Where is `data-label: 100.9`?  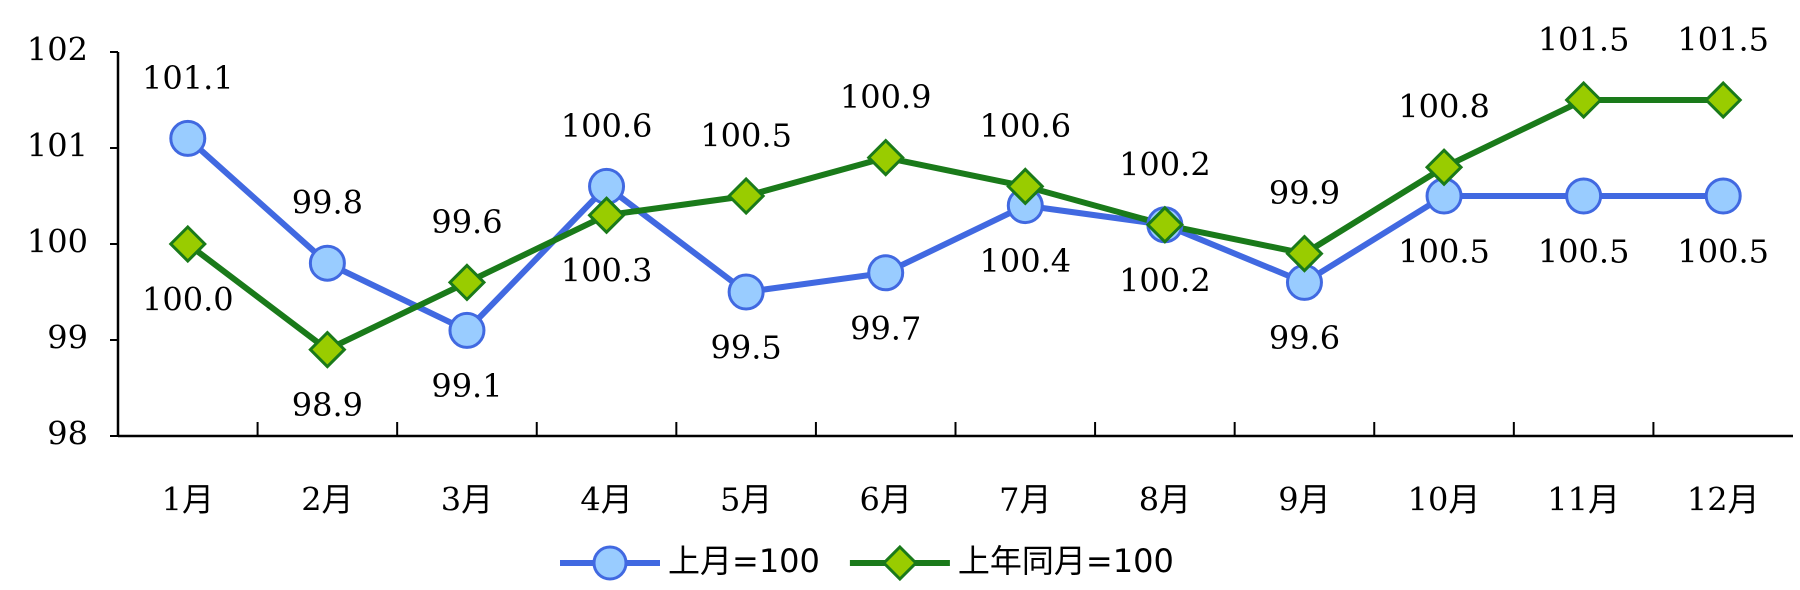
data-label: 100.9 is located at coordinates (886, 97).